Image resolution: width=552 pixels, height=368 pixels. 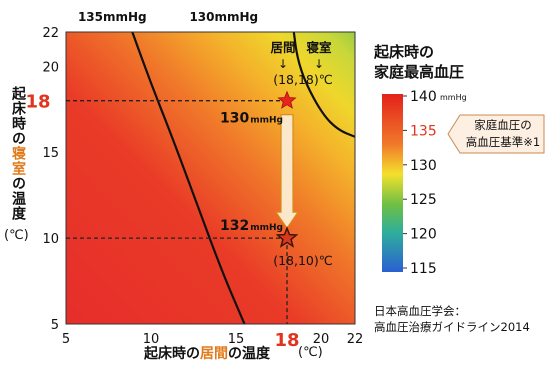 I want to click on living-label: 居間, so click(x=282, y=47).